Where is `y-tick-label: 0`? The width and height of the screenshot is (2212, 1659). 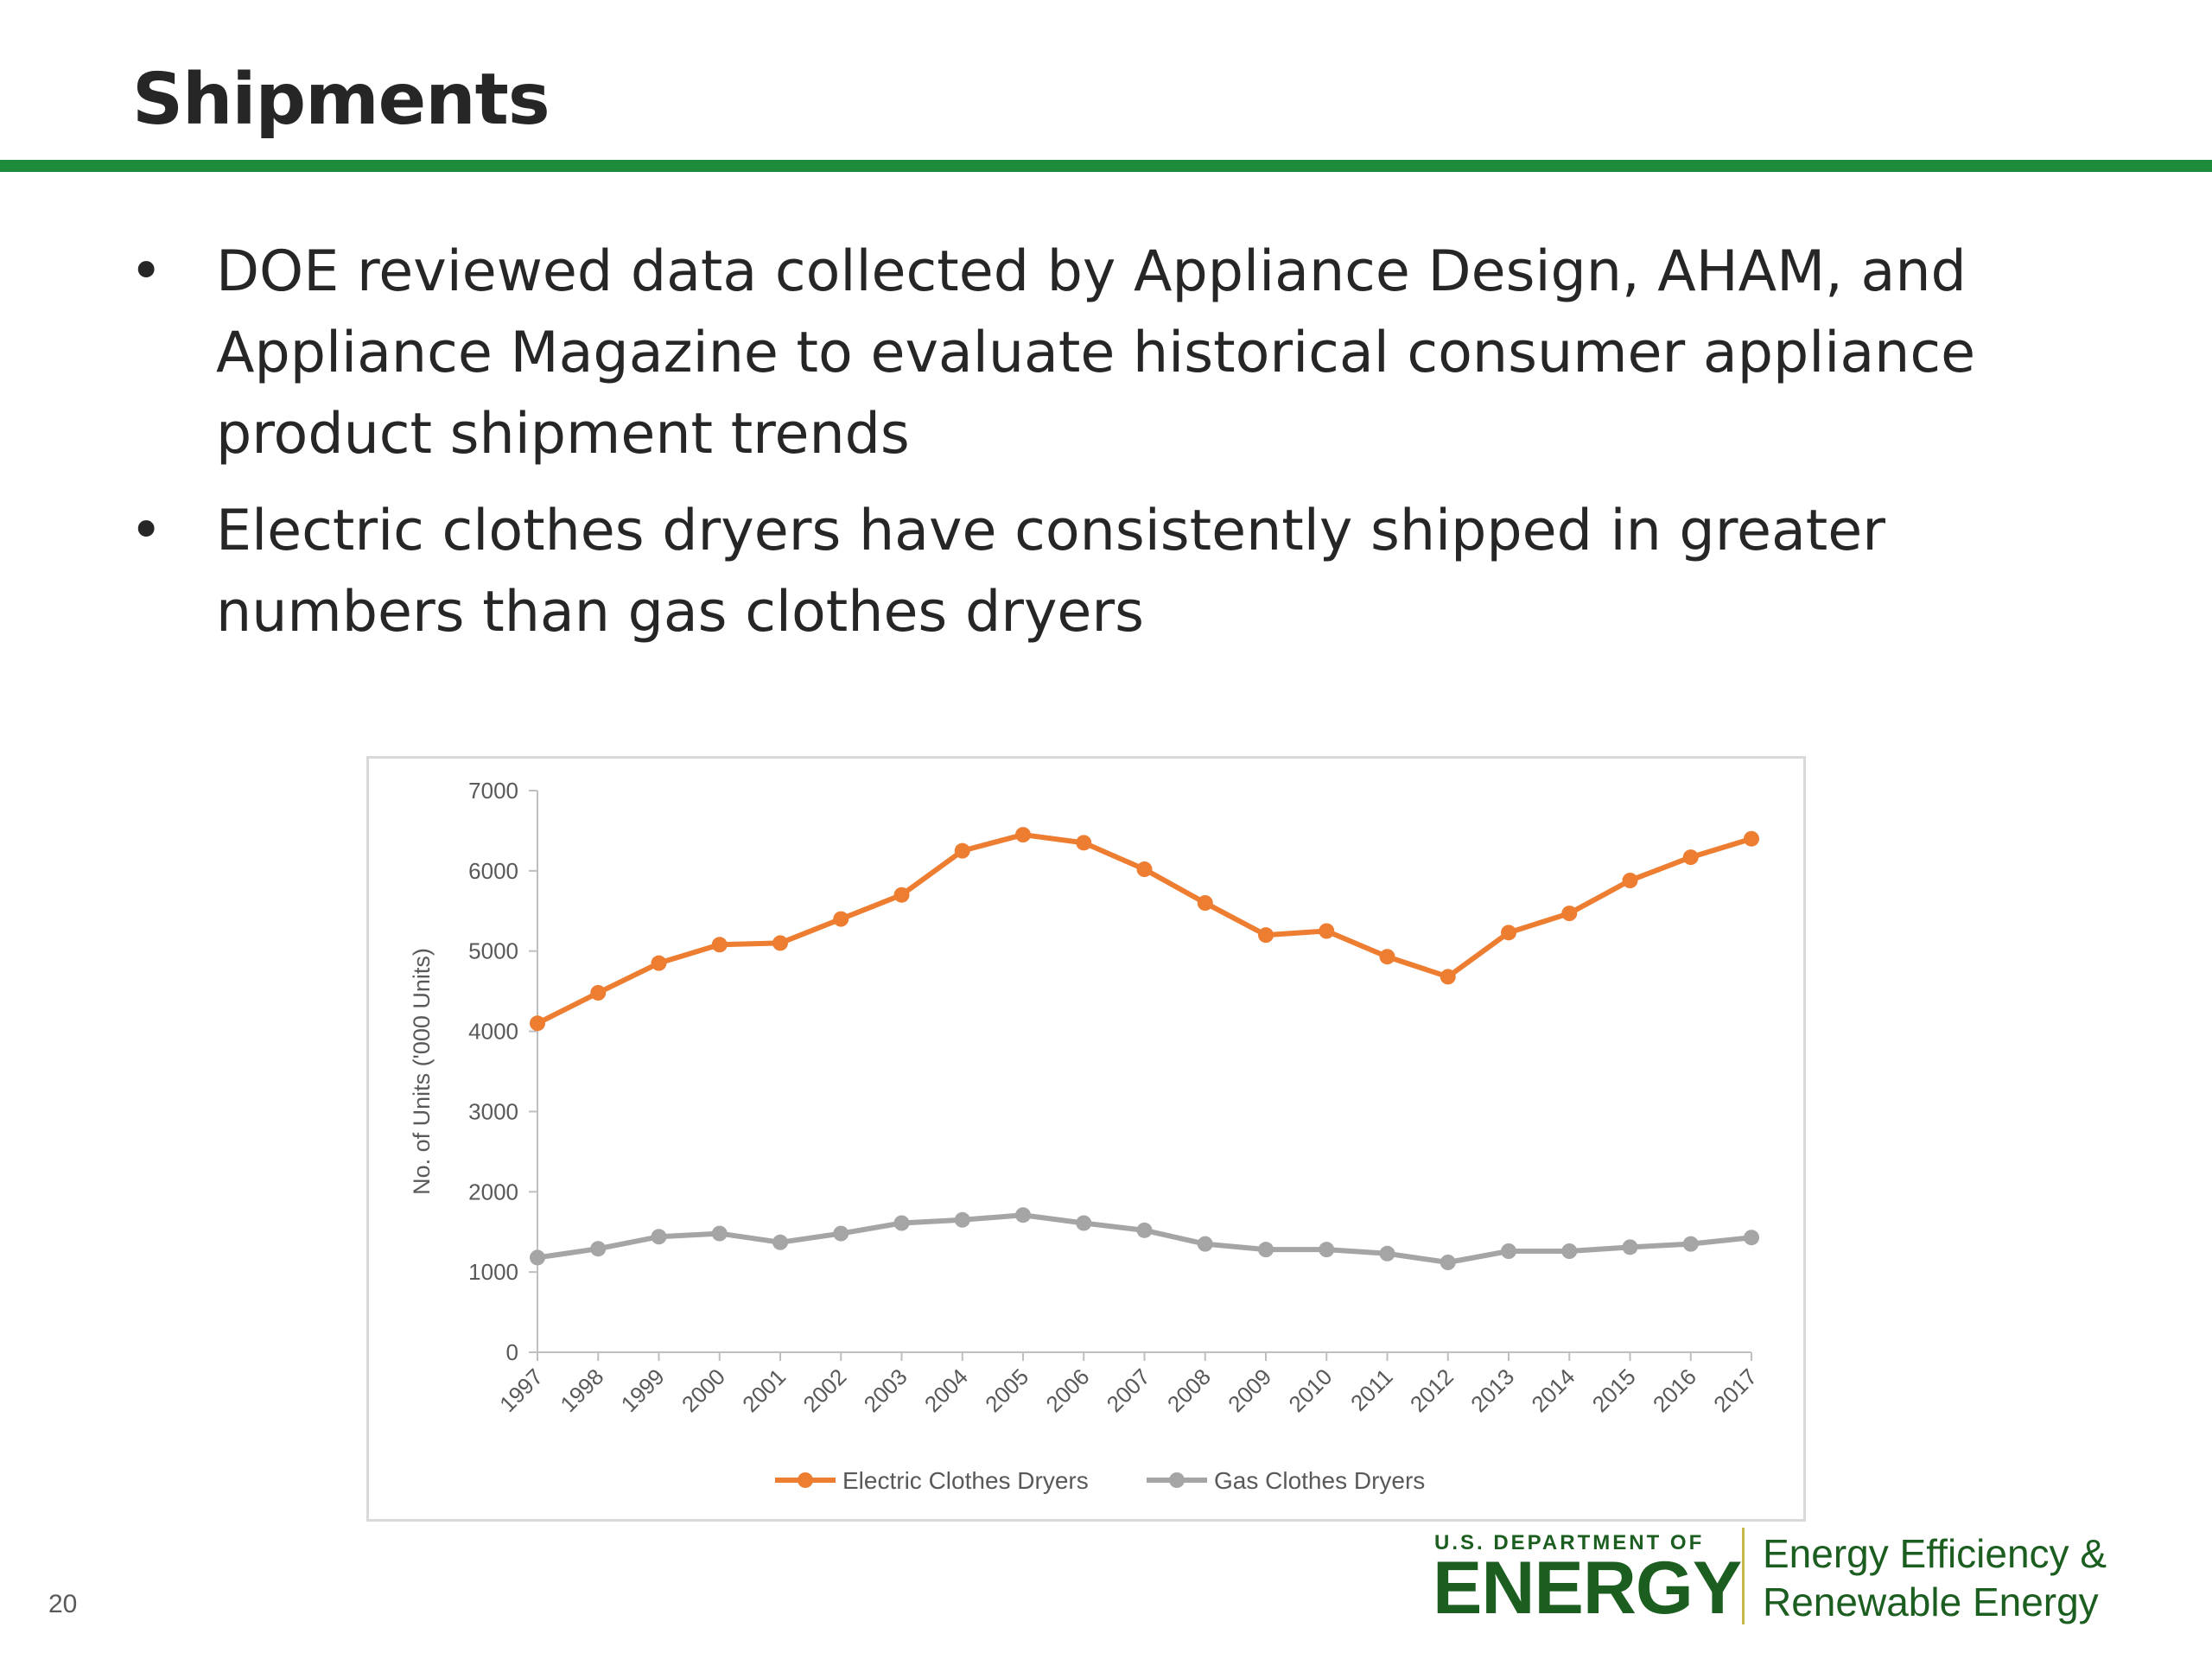 y-tick-label: 0 is located at coordinates (512, 1352).